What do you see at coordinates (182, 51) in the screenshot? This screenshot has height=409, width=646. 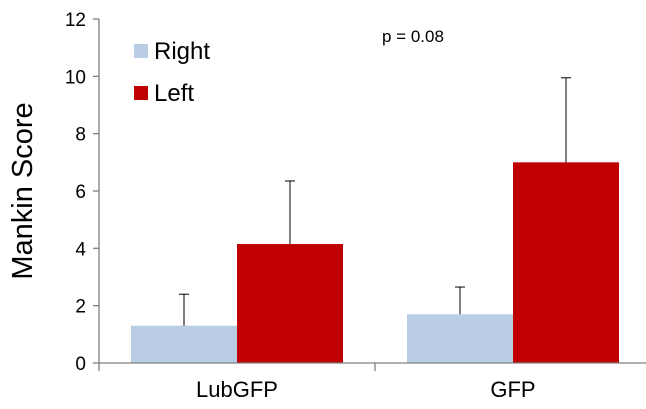 I see `legend-label: Right` at bounding box center [182, 51].